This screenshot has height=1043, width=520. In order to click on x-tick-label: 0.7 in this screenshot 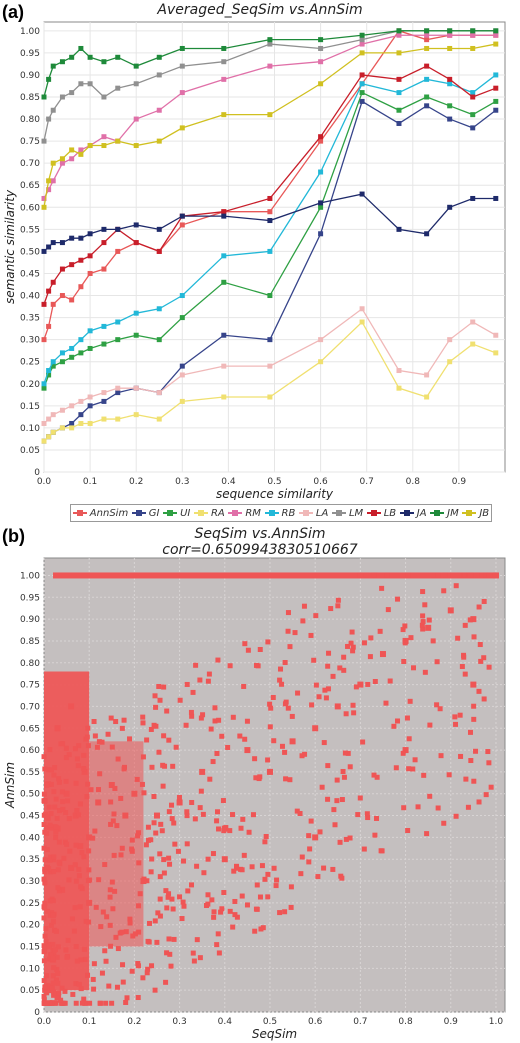, I will do `click(360, 1022)`.